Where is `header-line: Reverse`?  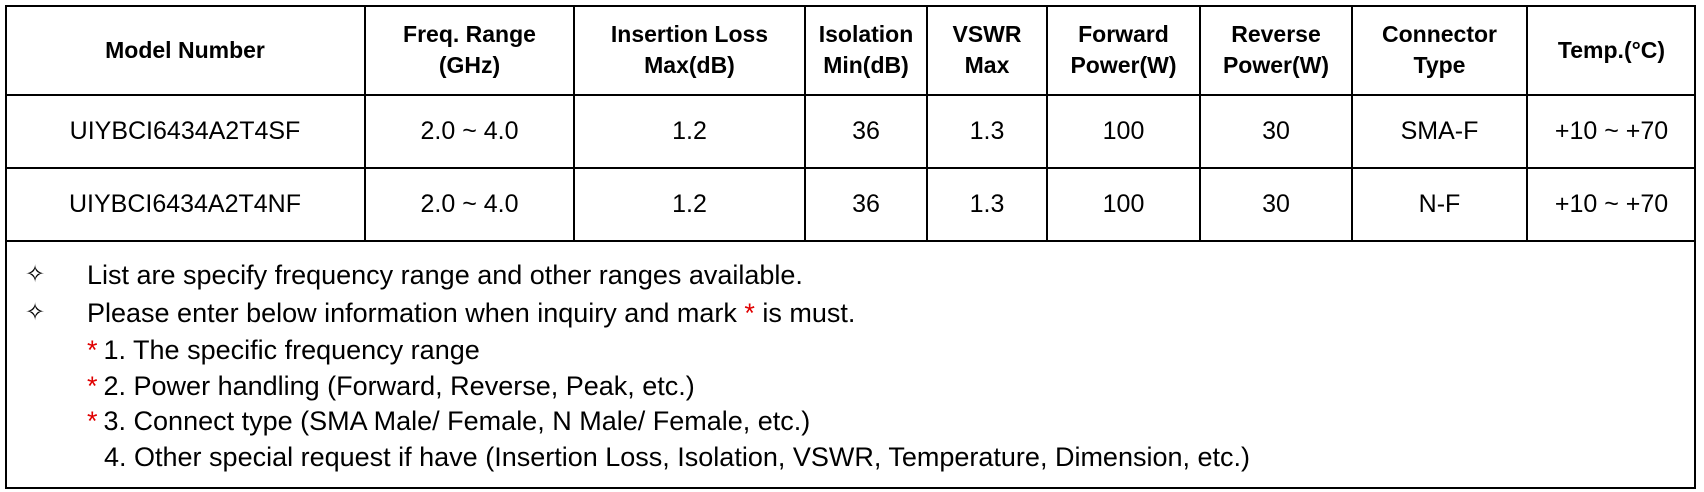
header-line: Reverse is located at coordinates (1276, 34).